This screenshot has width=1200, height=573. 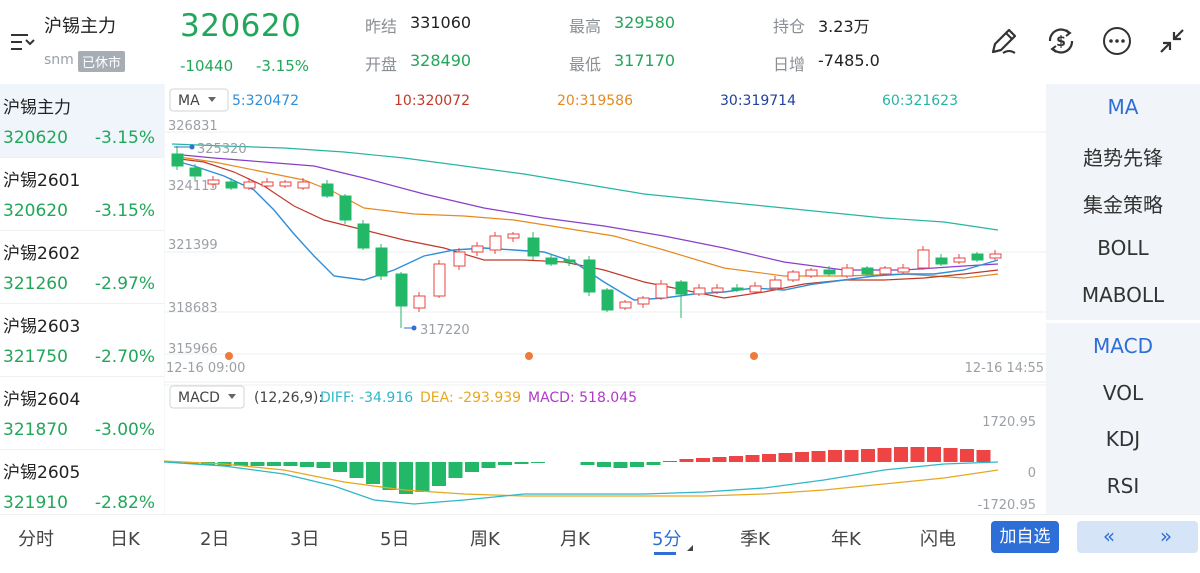 I want to click on prev-settle-value: 331060, so click(x=441, y=22).